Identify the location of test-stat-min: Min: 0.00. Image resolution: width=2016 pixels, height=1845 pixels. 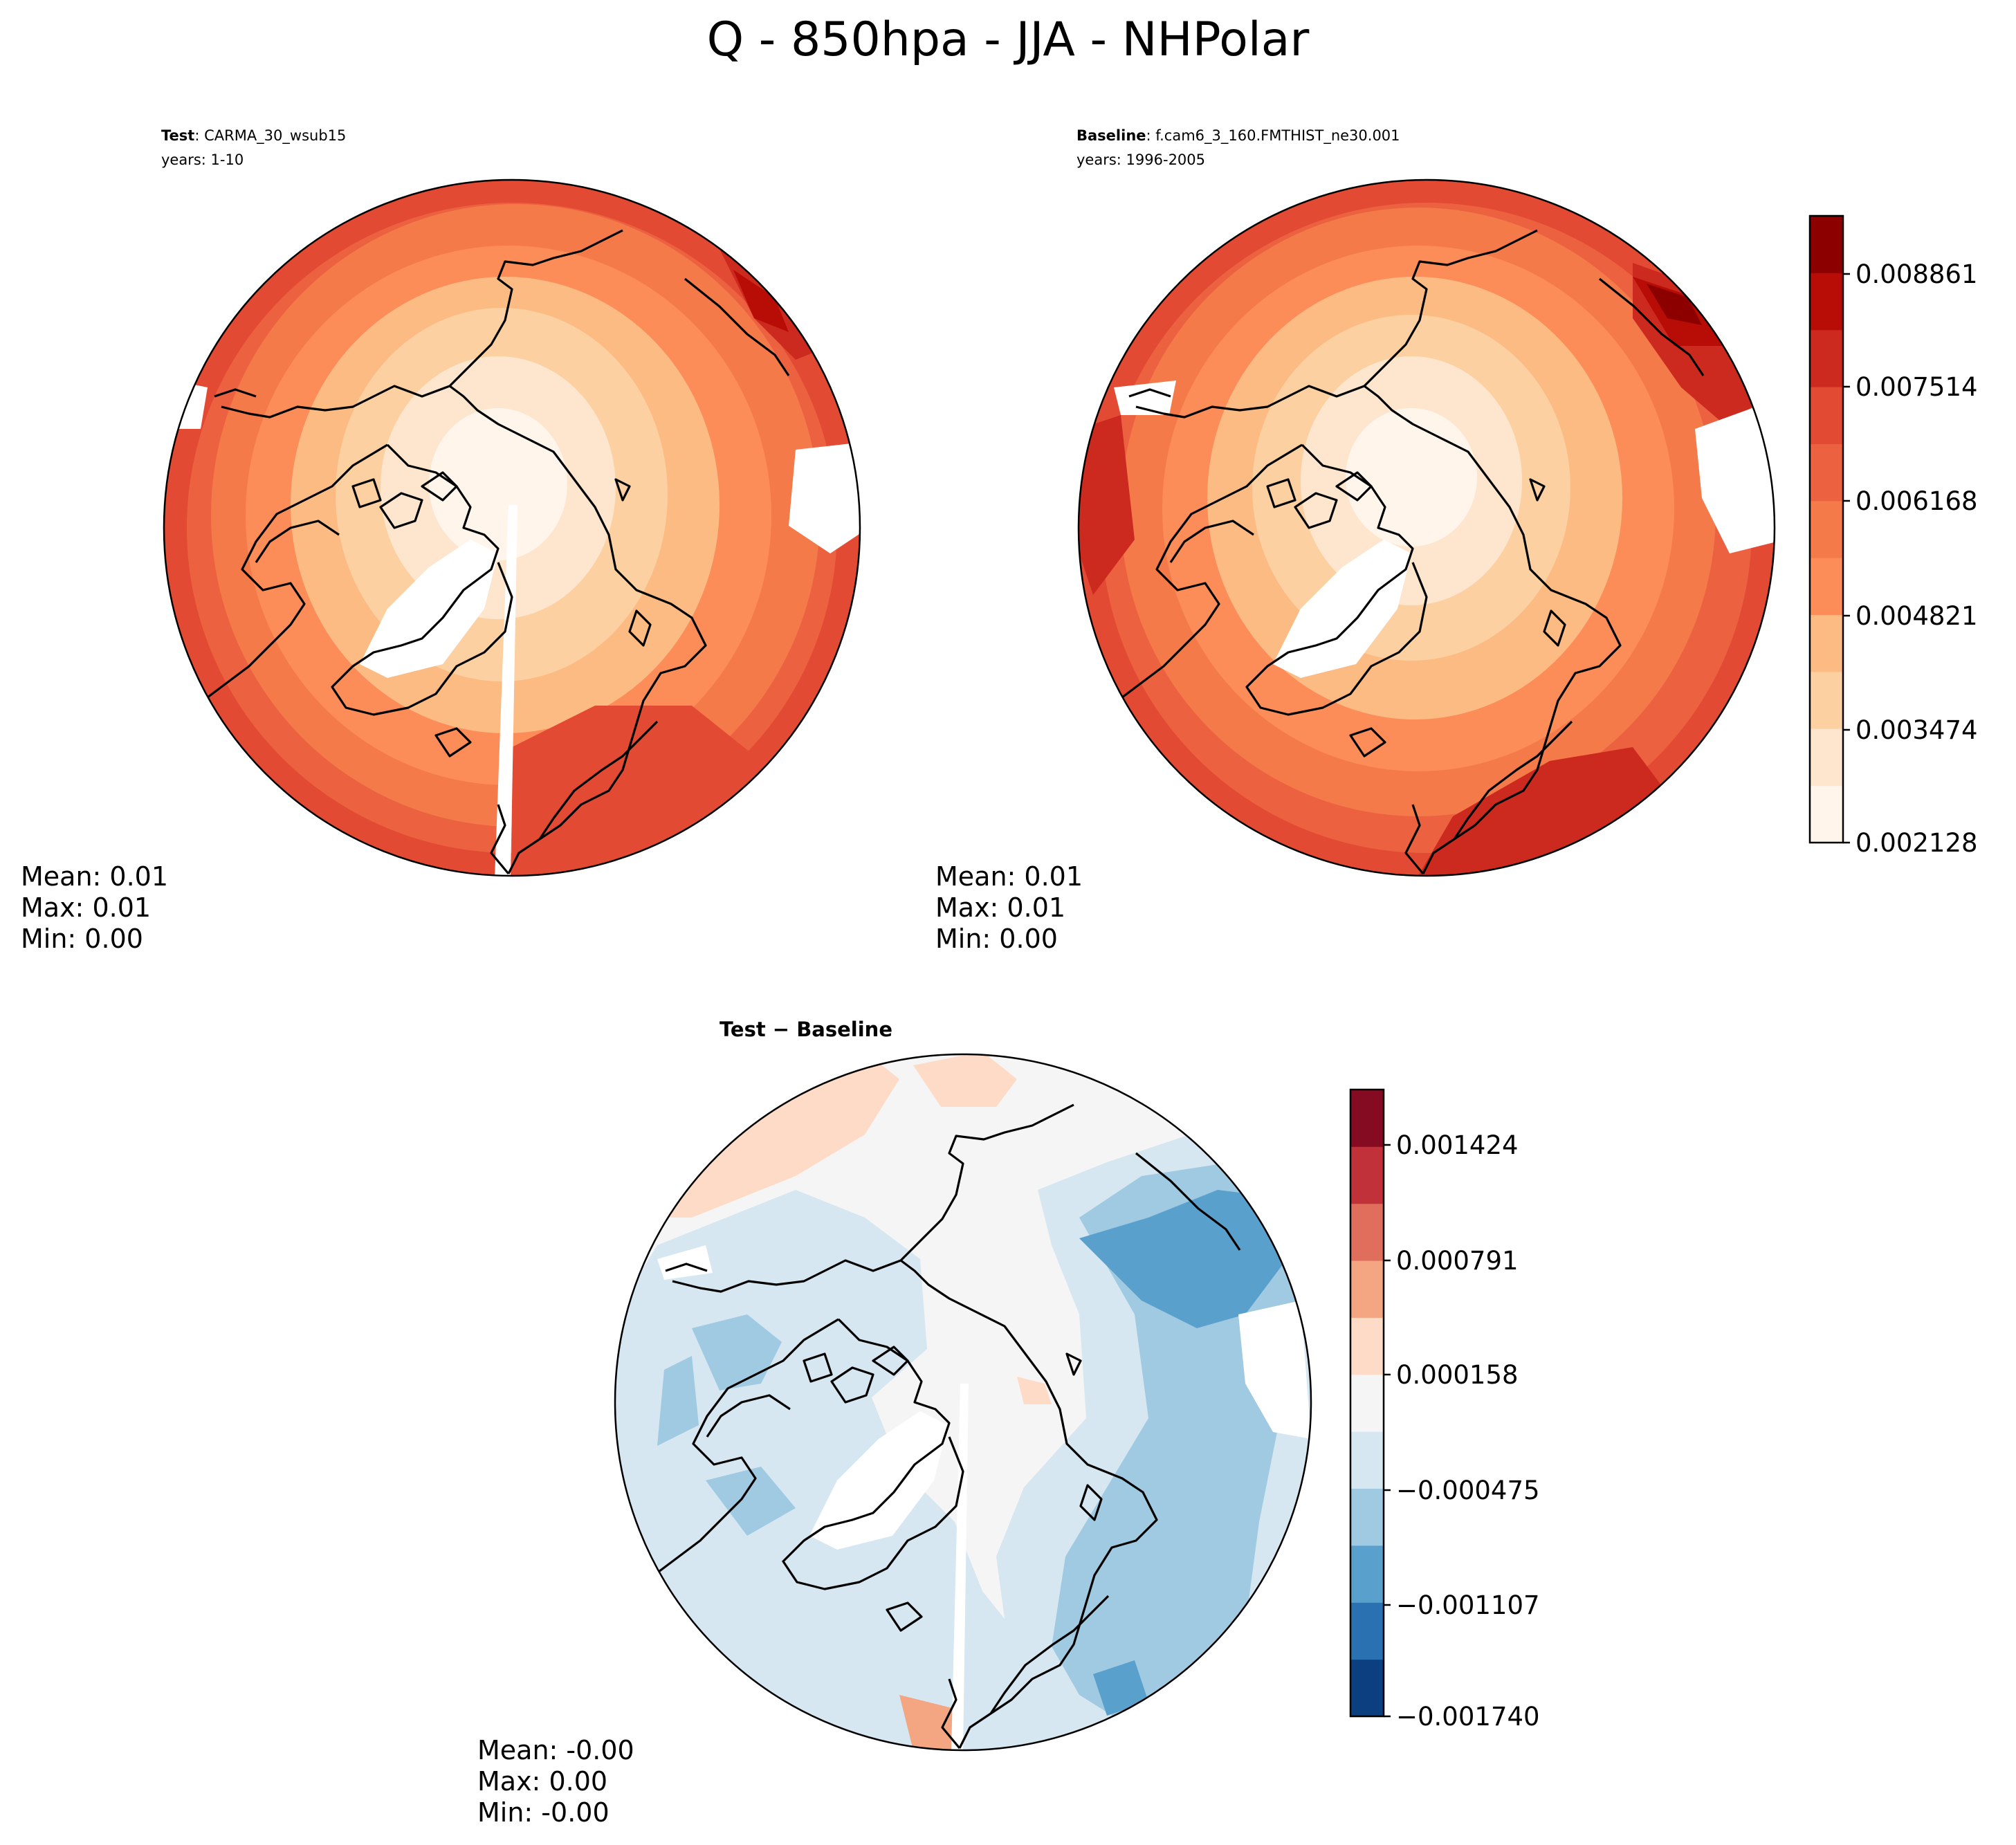
(82, 939).